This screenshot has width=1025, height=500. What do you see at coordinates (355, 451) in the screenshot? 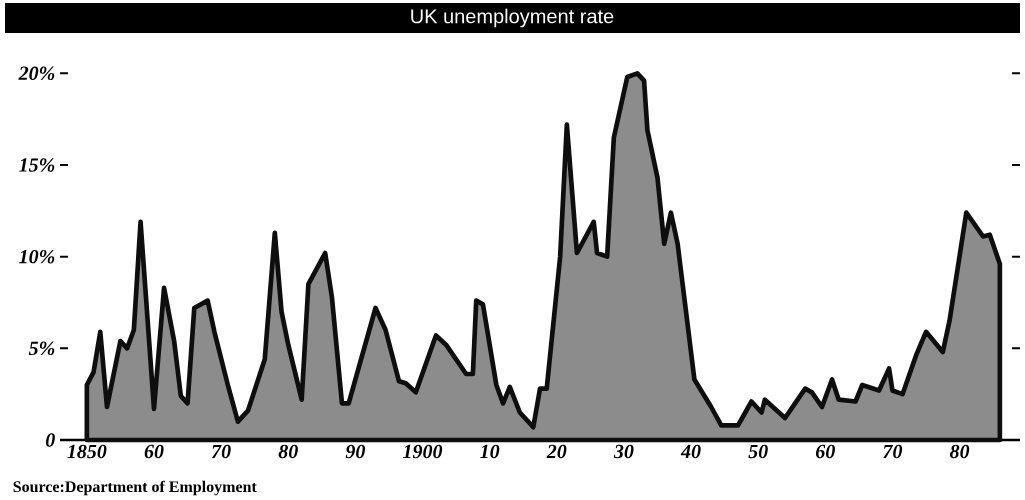
I see `x-tick-label: 90` at bounding box center [355, 451].